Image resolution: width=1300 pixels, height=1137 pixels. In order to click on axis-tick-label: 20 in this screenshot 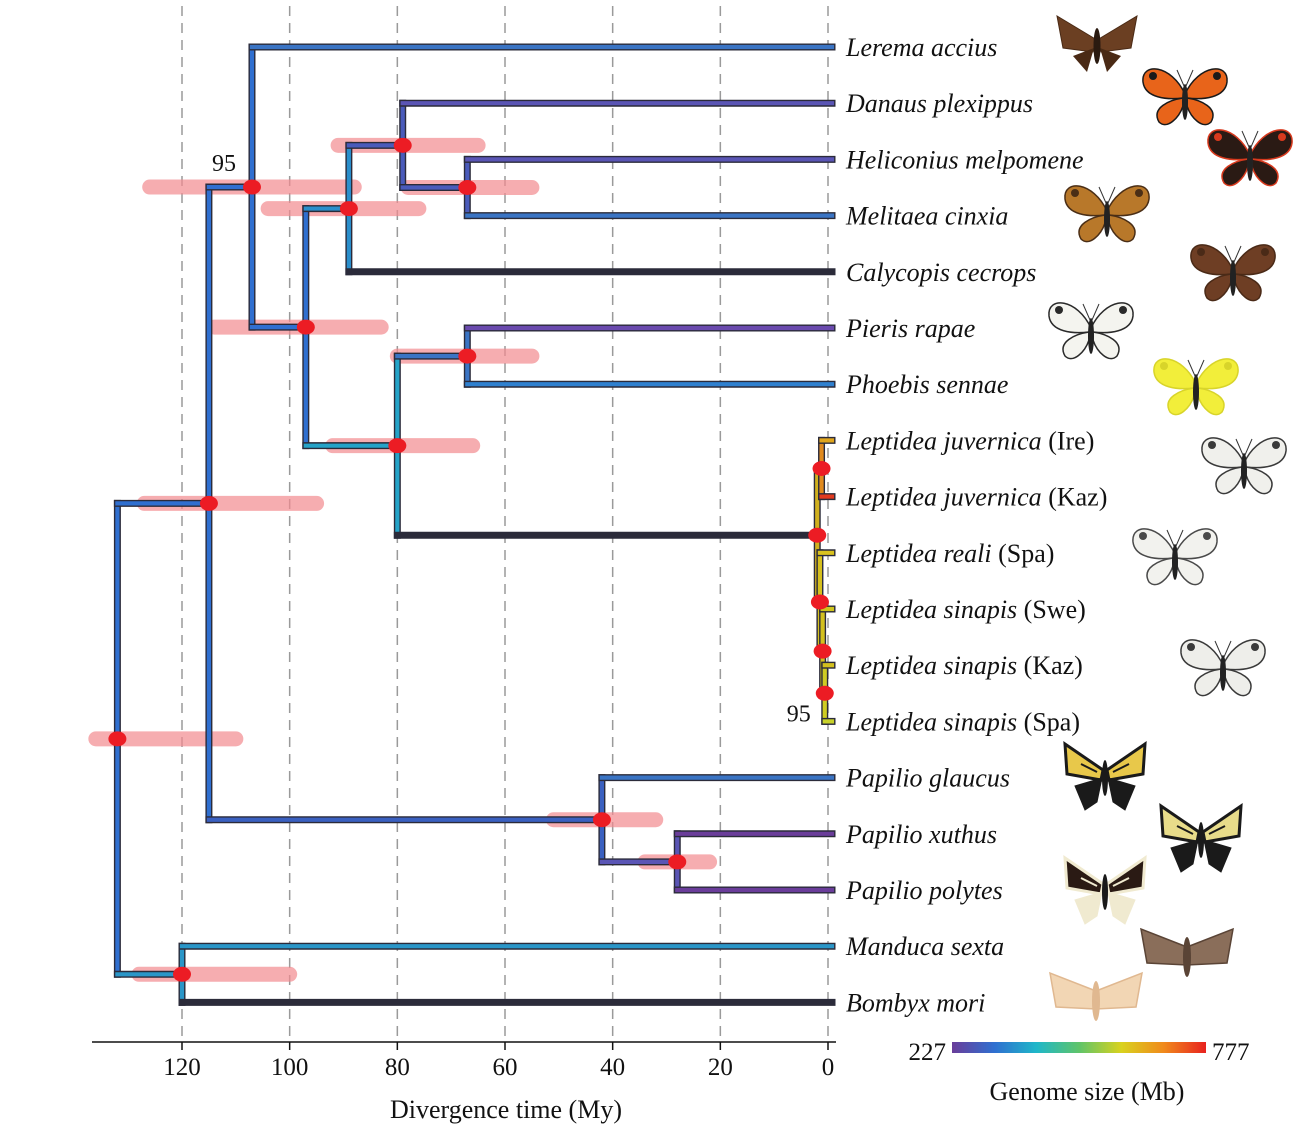, I will do `click(720, 1067)`.